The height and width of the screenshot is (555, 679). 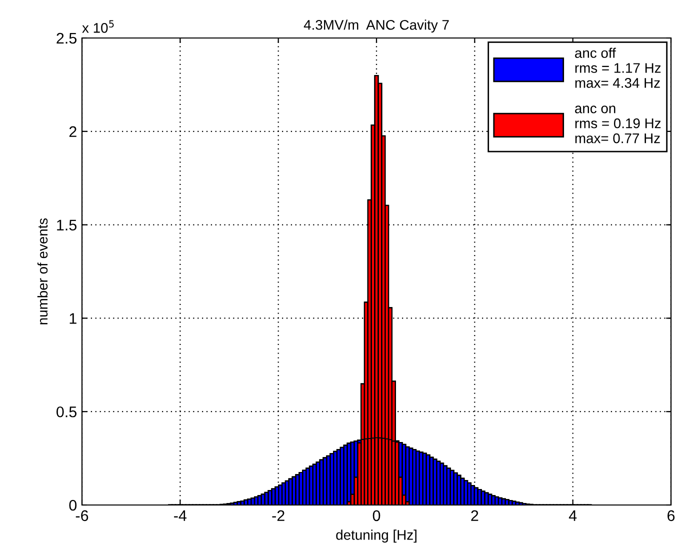 I want to click on x-tick-label: 6, so click(x=671, y=516).